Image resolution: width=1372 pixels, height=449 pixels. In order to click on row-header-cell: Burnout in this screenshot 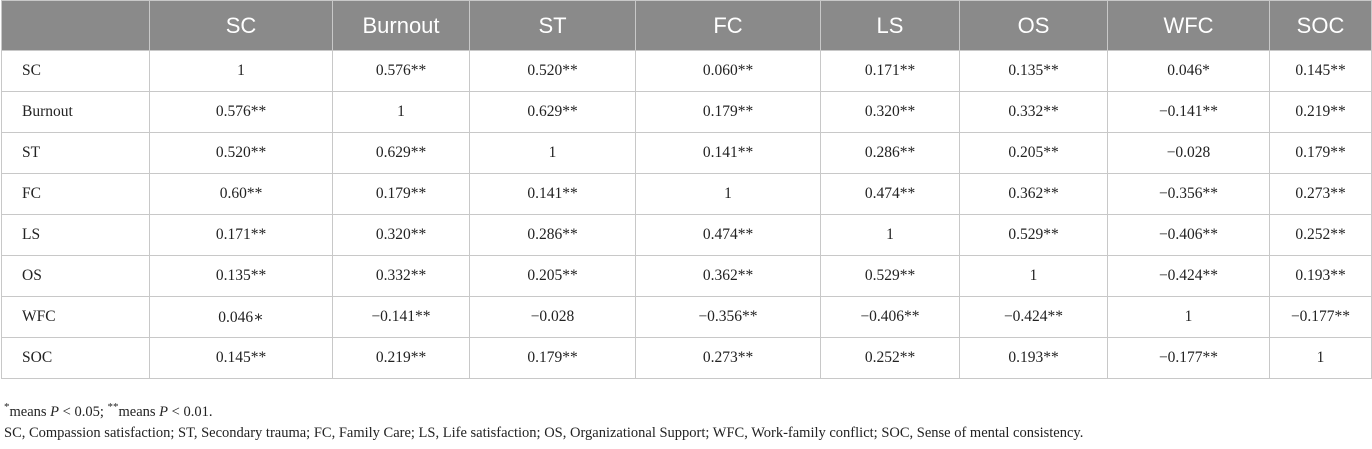, I will do `click(75, 112)`.